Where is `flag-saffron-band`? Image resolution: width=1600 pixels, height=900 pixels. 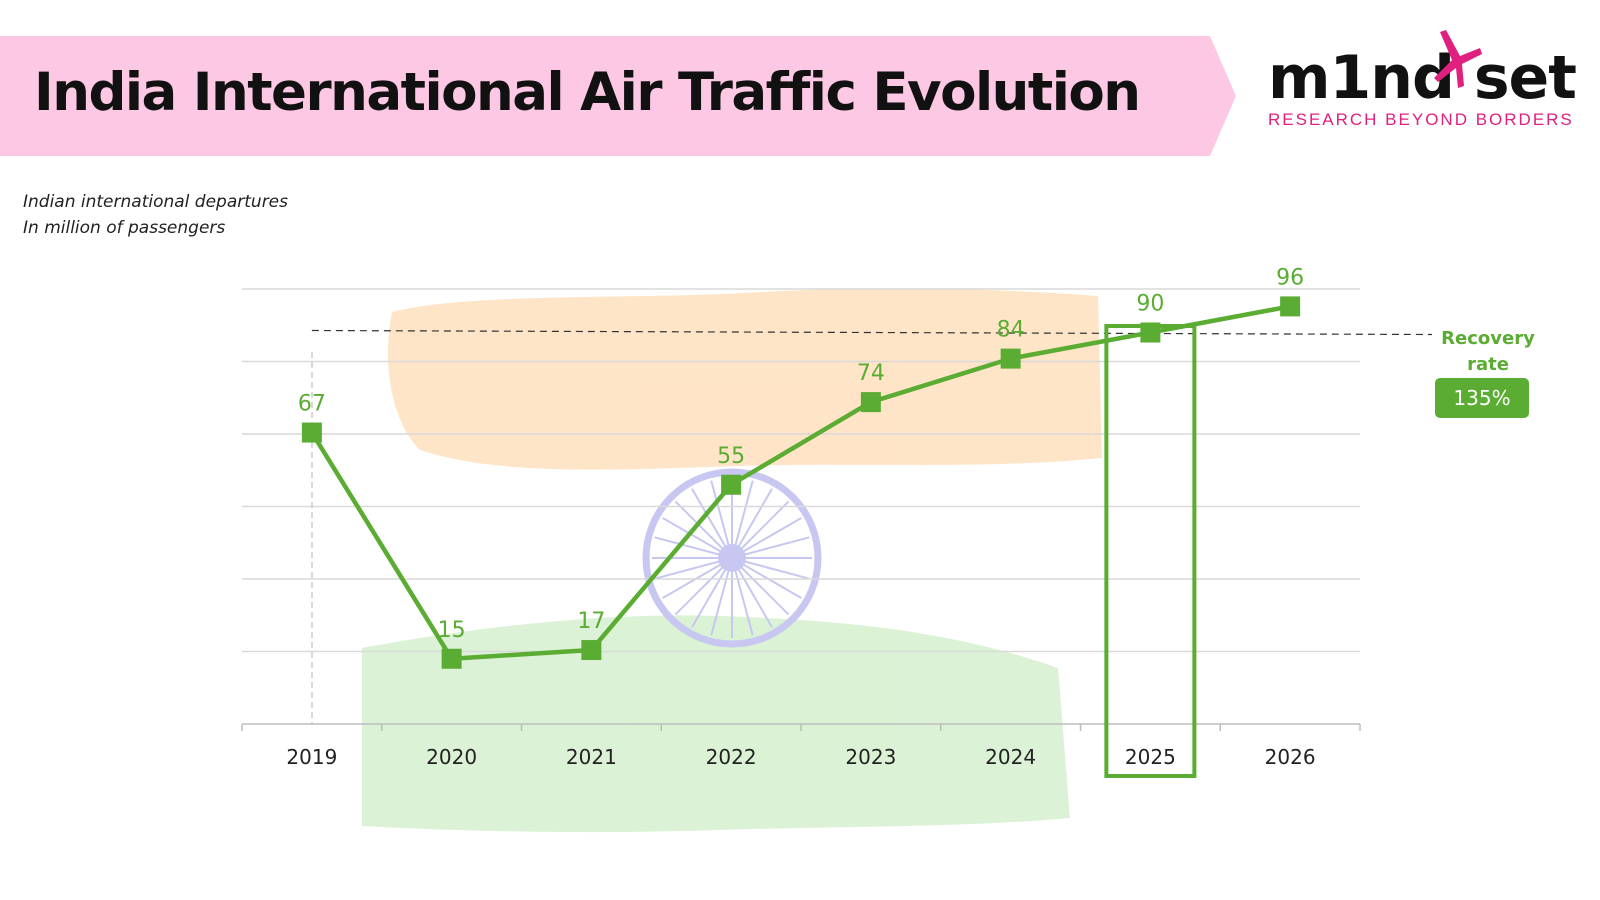
flag-saffron-band is located at coordinates (745, 379).